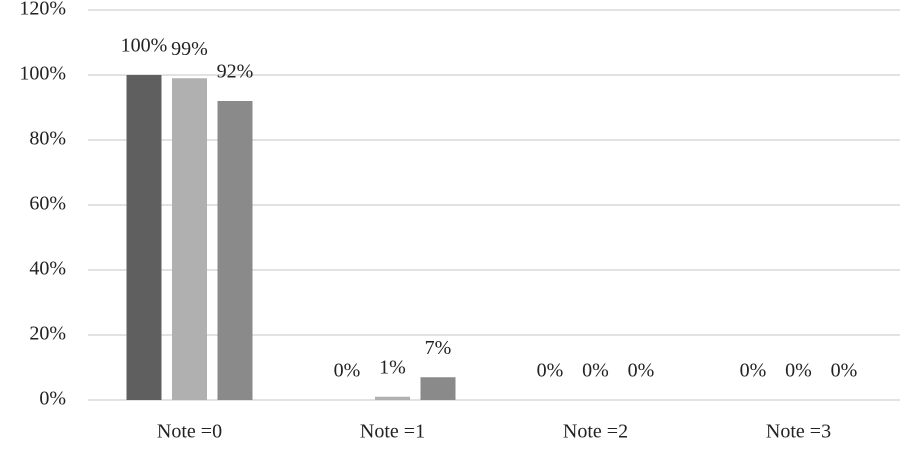 This screenshot has width=921, height=469. I want to click on value-label: 92%, so click(235, 72).